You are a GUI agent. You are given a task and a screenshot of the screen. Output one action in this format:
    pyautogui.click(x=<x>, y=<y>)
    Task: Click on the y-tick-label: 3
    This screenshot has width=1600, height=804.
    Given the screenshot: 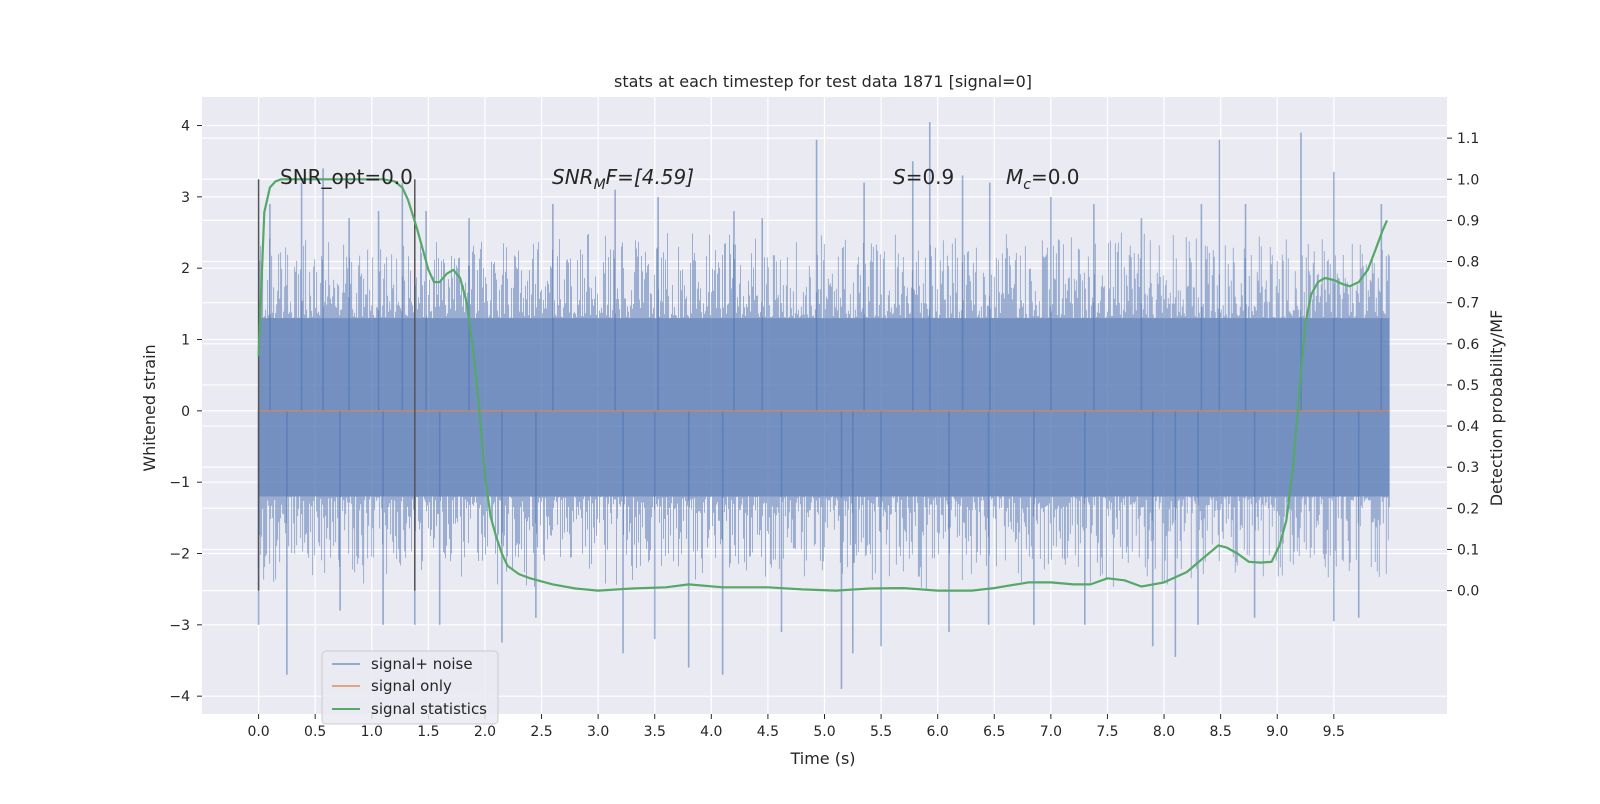 What is the action you would take?
    pyautogui.click(x=185, y=198)
    